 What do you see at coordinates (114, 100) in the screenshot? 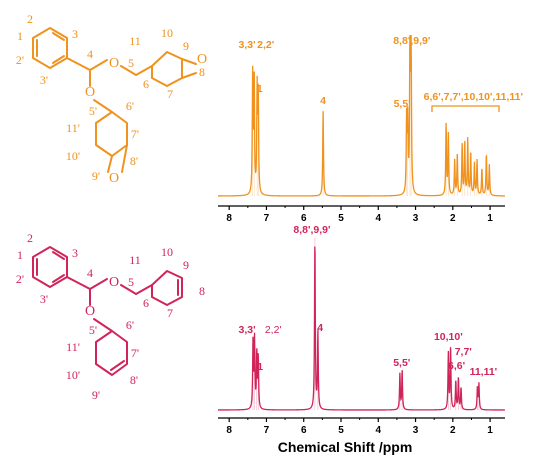
I see `molecule-epoxide` at bounding box center [114, 100].